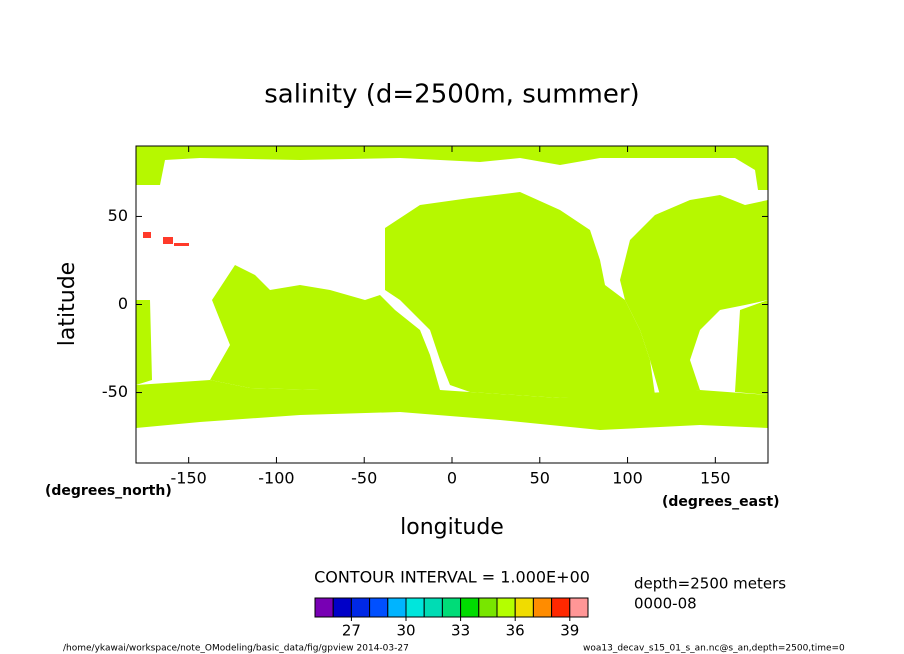 This screenshot has width=904, height=654. What do you see at coordinates (276, 478) in the screenshot?
I see `x-tick-label: -100` at bounding box center [276, 478].